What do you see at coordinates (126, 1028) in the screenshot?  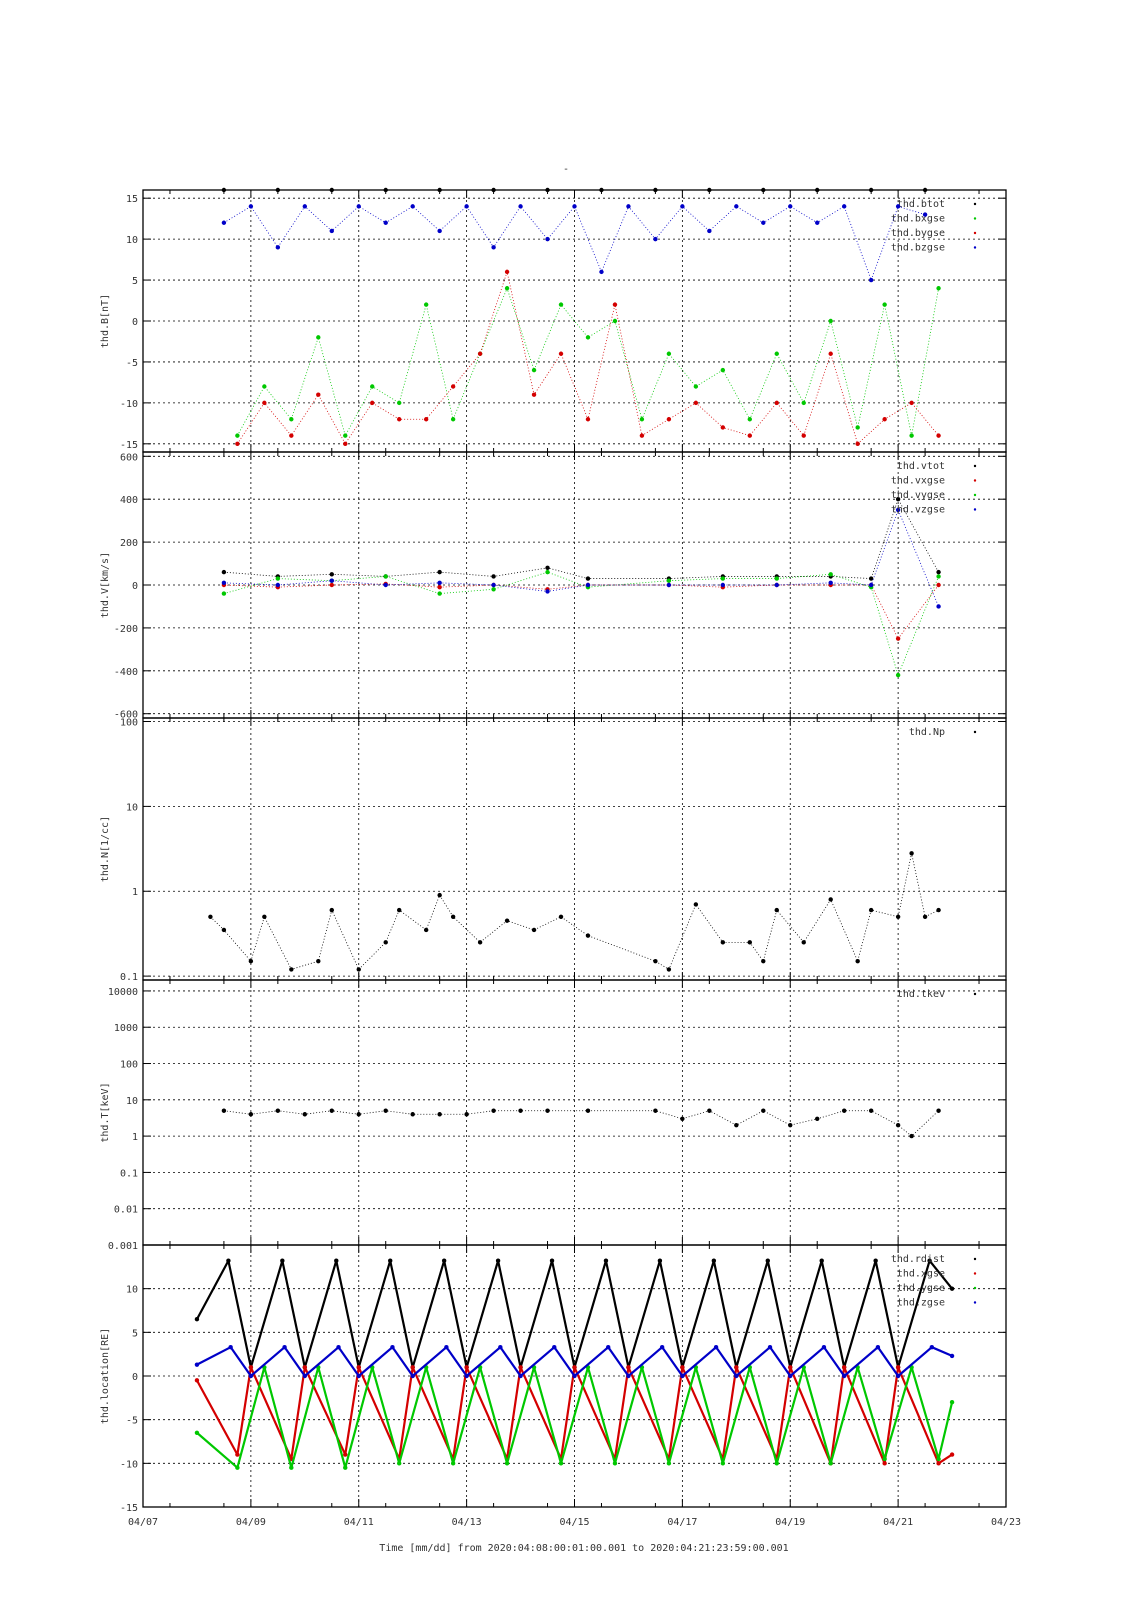 I see `y-tick-label: 1000` at bounding box center [126, 1028].